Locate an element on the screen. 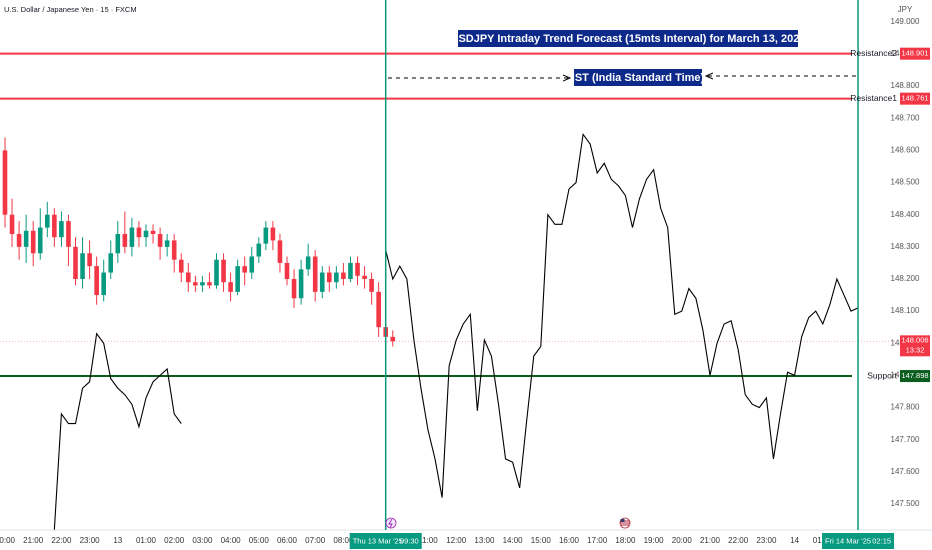  y-tick-label: 148.600 is located at coordinates (905, 150).